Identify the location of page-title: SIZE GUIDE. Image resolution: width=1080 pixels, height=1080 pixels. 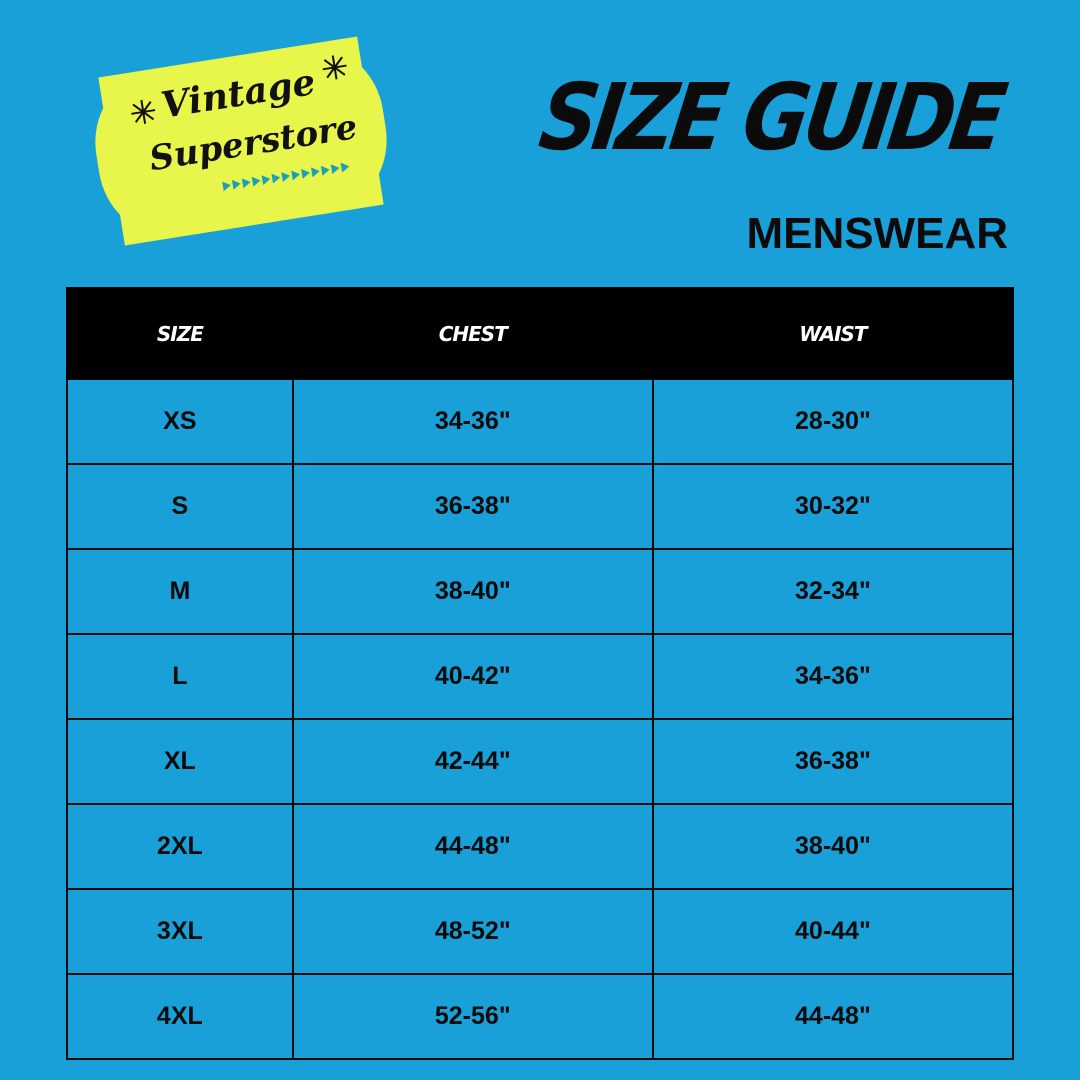
(770, 117).